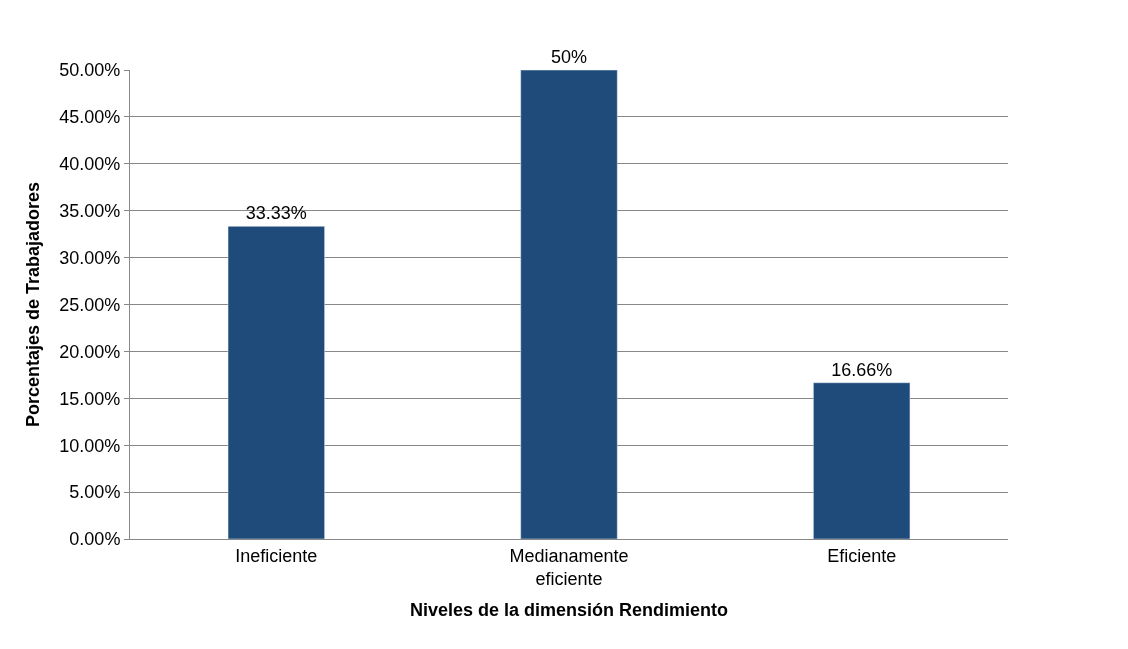 Image resolution: width=1128 pixels, height=649 pixels. Describe the element at coordinates (90, 304) in the screenshot. I see `y-tick-label: 25.00%` at that location.